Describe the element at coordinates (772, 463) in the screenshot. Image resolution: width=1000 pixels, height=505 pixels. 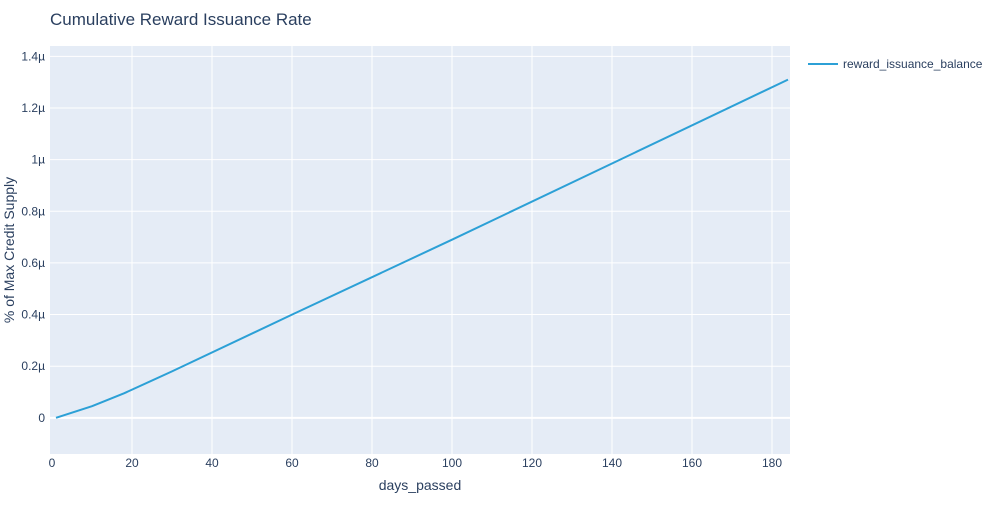
I see `x-tick-label: 180` at that location.